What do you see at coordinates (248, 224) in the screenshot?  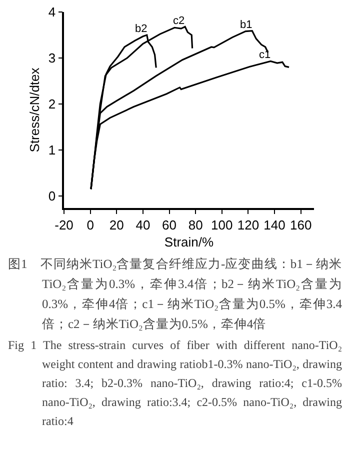 I see `x-tick-label: 120` at bounding box center [248, 224].